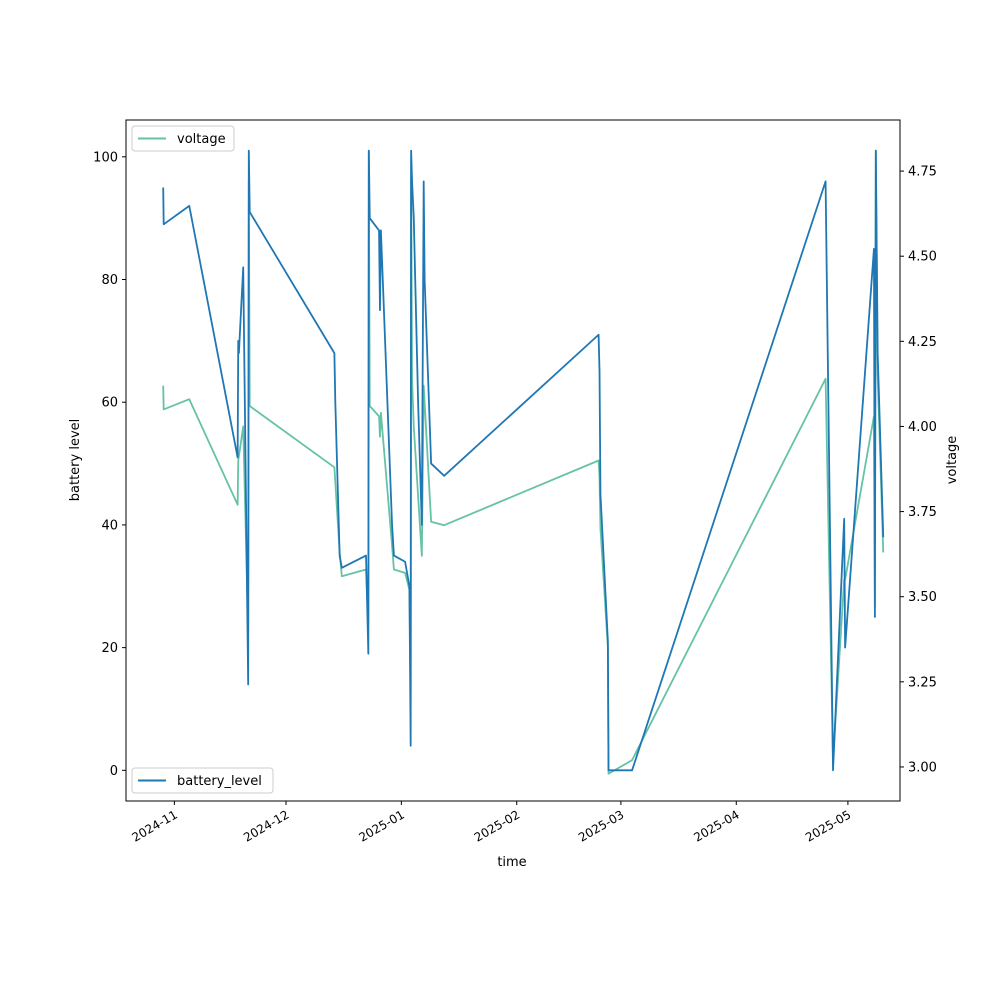 Image resolution: width=1000 pixels, height=1000 pixels. I want to click on legend-battery-level: battery_level, so click(202, 780).